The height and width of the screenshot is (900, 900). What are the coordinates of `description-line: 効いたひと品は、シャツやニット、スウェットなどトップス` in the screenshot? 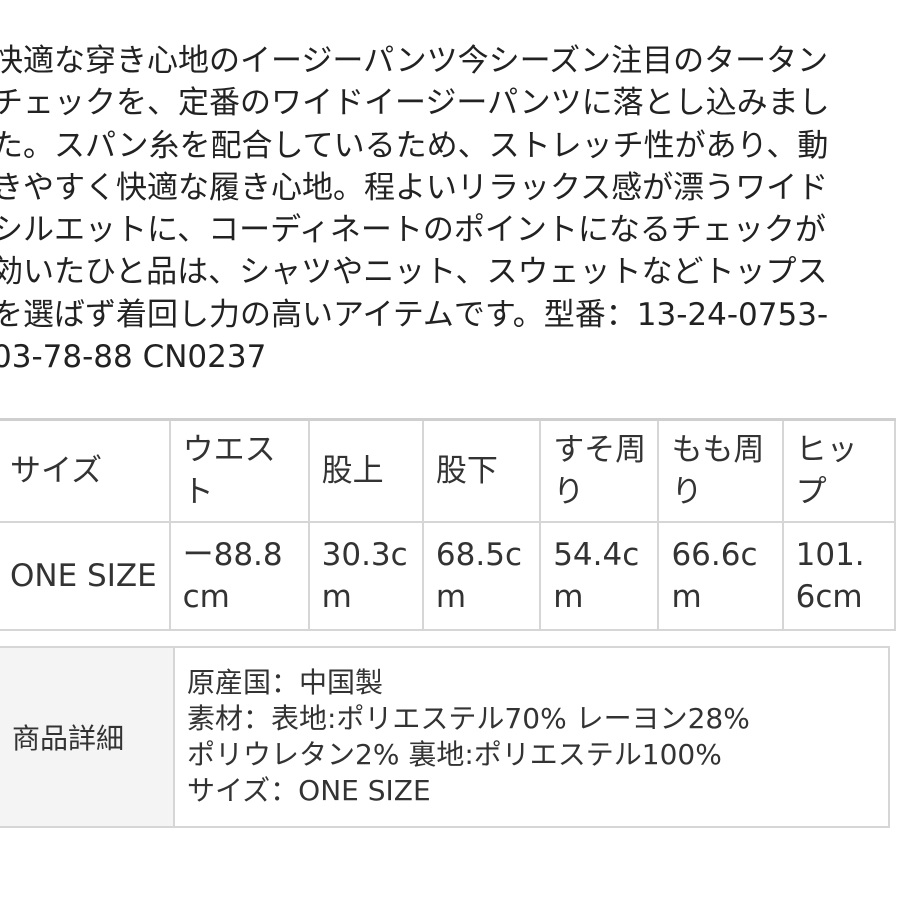 It's located at (414, 272).